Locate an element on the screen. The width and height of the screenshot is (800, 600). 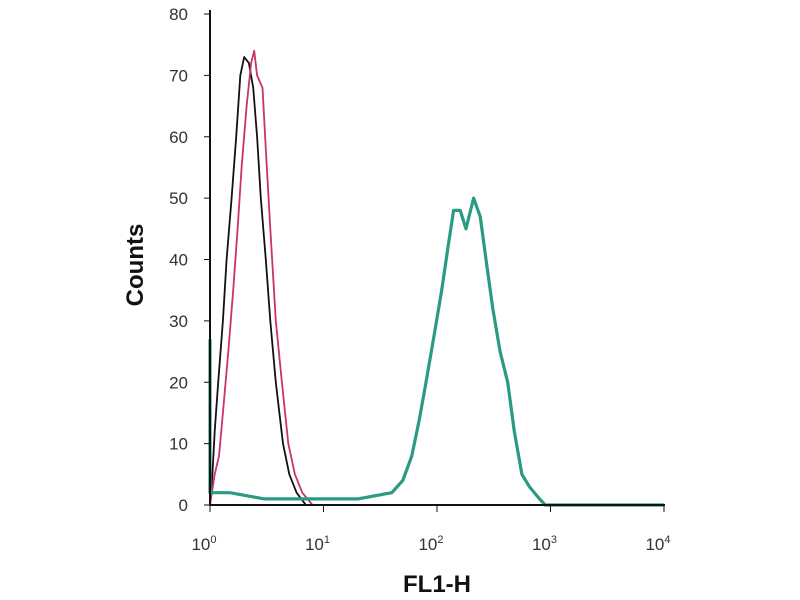
y-tick-label: 40 is located at coordinates (178, 260).